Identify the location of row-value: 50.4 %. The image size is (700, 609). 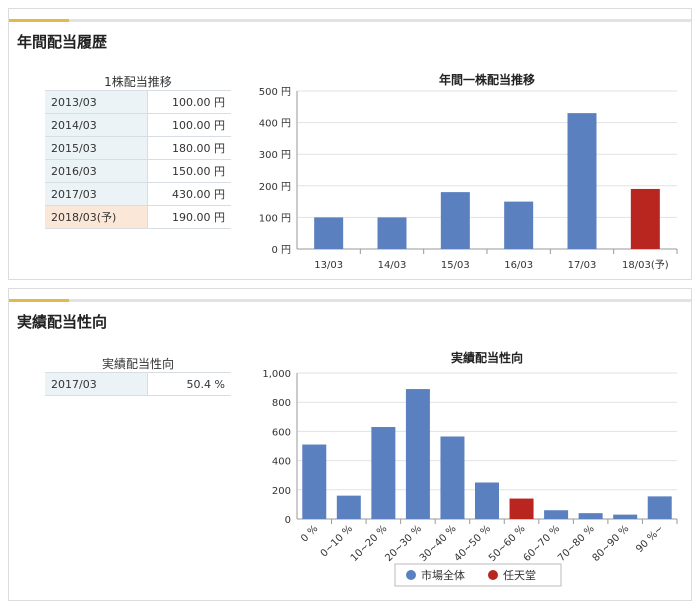
(189, 384).